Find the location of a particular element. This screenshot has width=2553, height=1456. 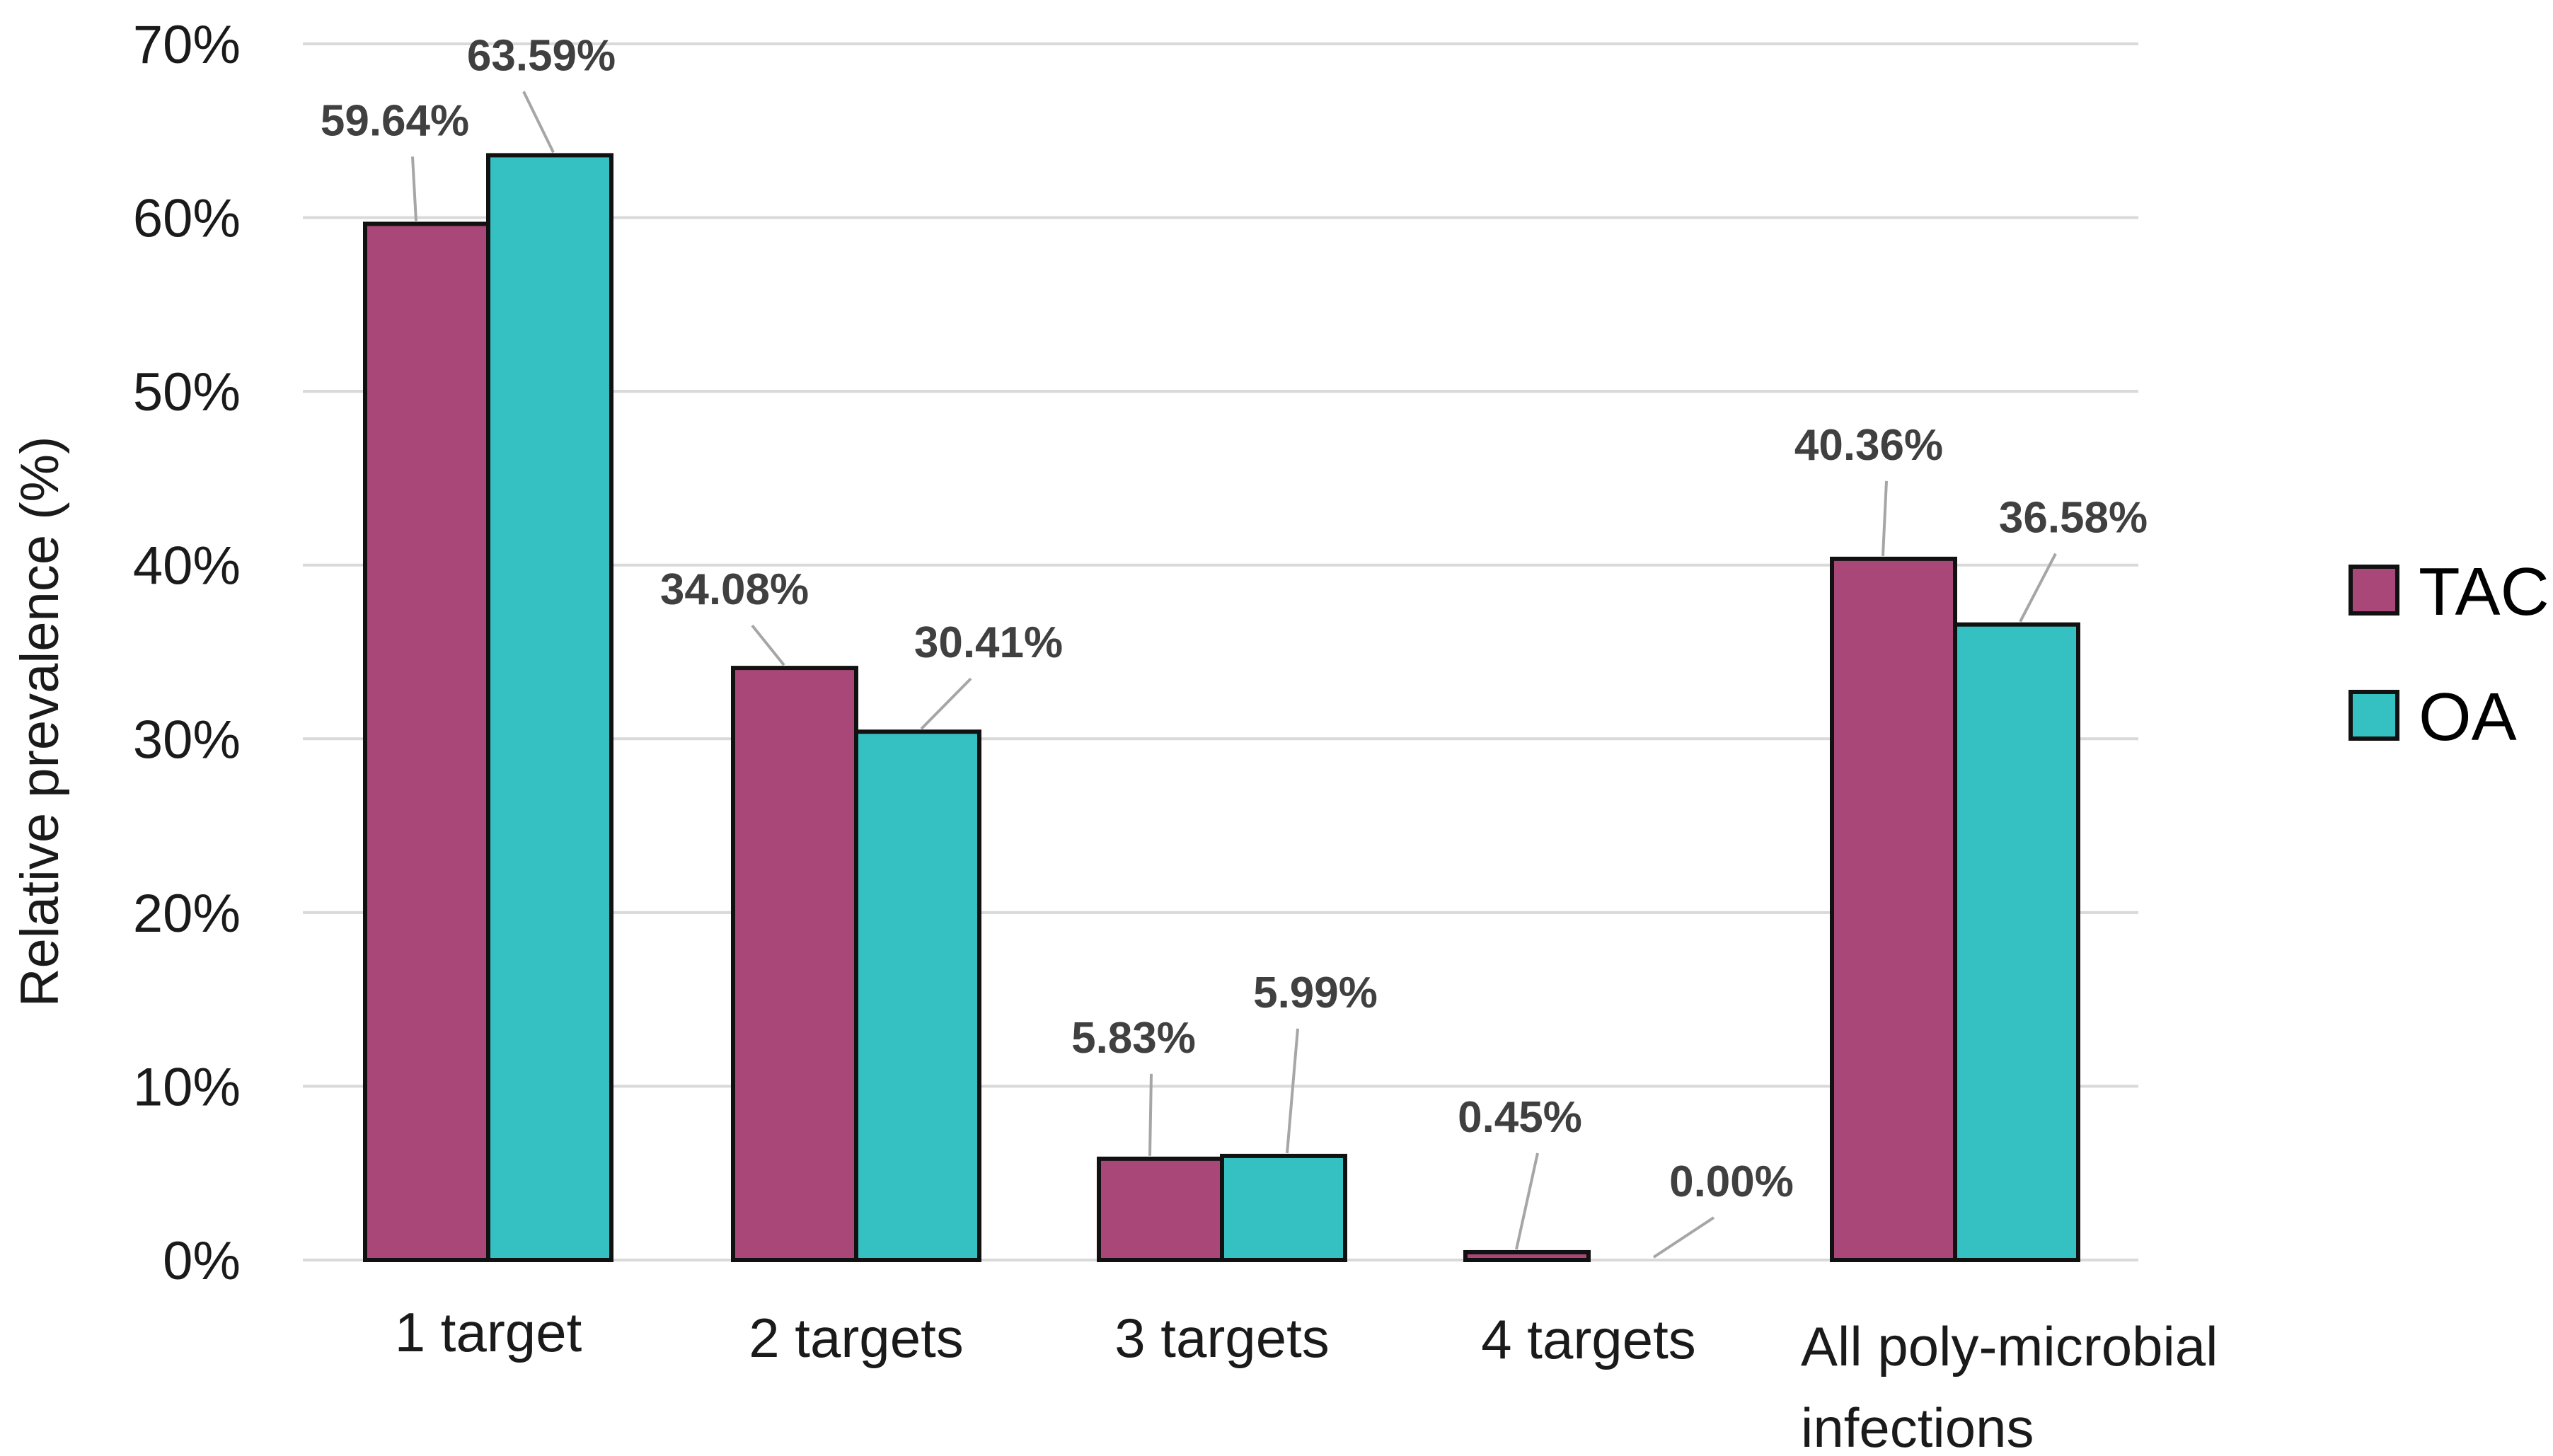

y-tick-label: 0% is located at coordinates (202, 1261).